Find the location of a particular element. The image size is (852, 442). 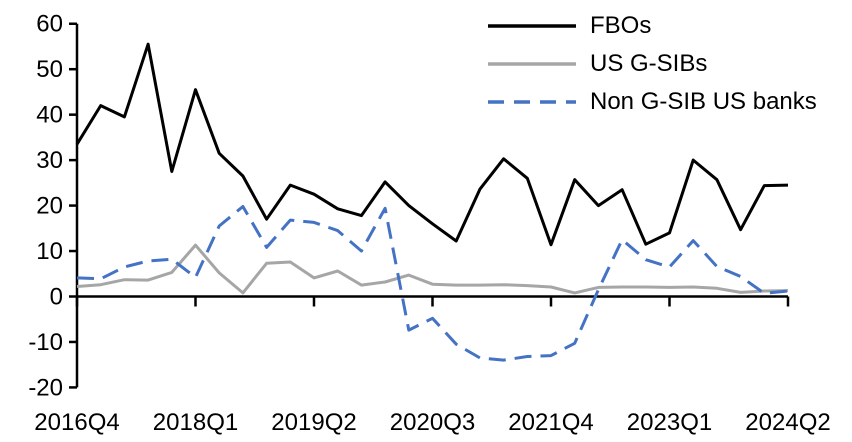

y-axis-tick-label: -10 is located at coordinates (45, 342).